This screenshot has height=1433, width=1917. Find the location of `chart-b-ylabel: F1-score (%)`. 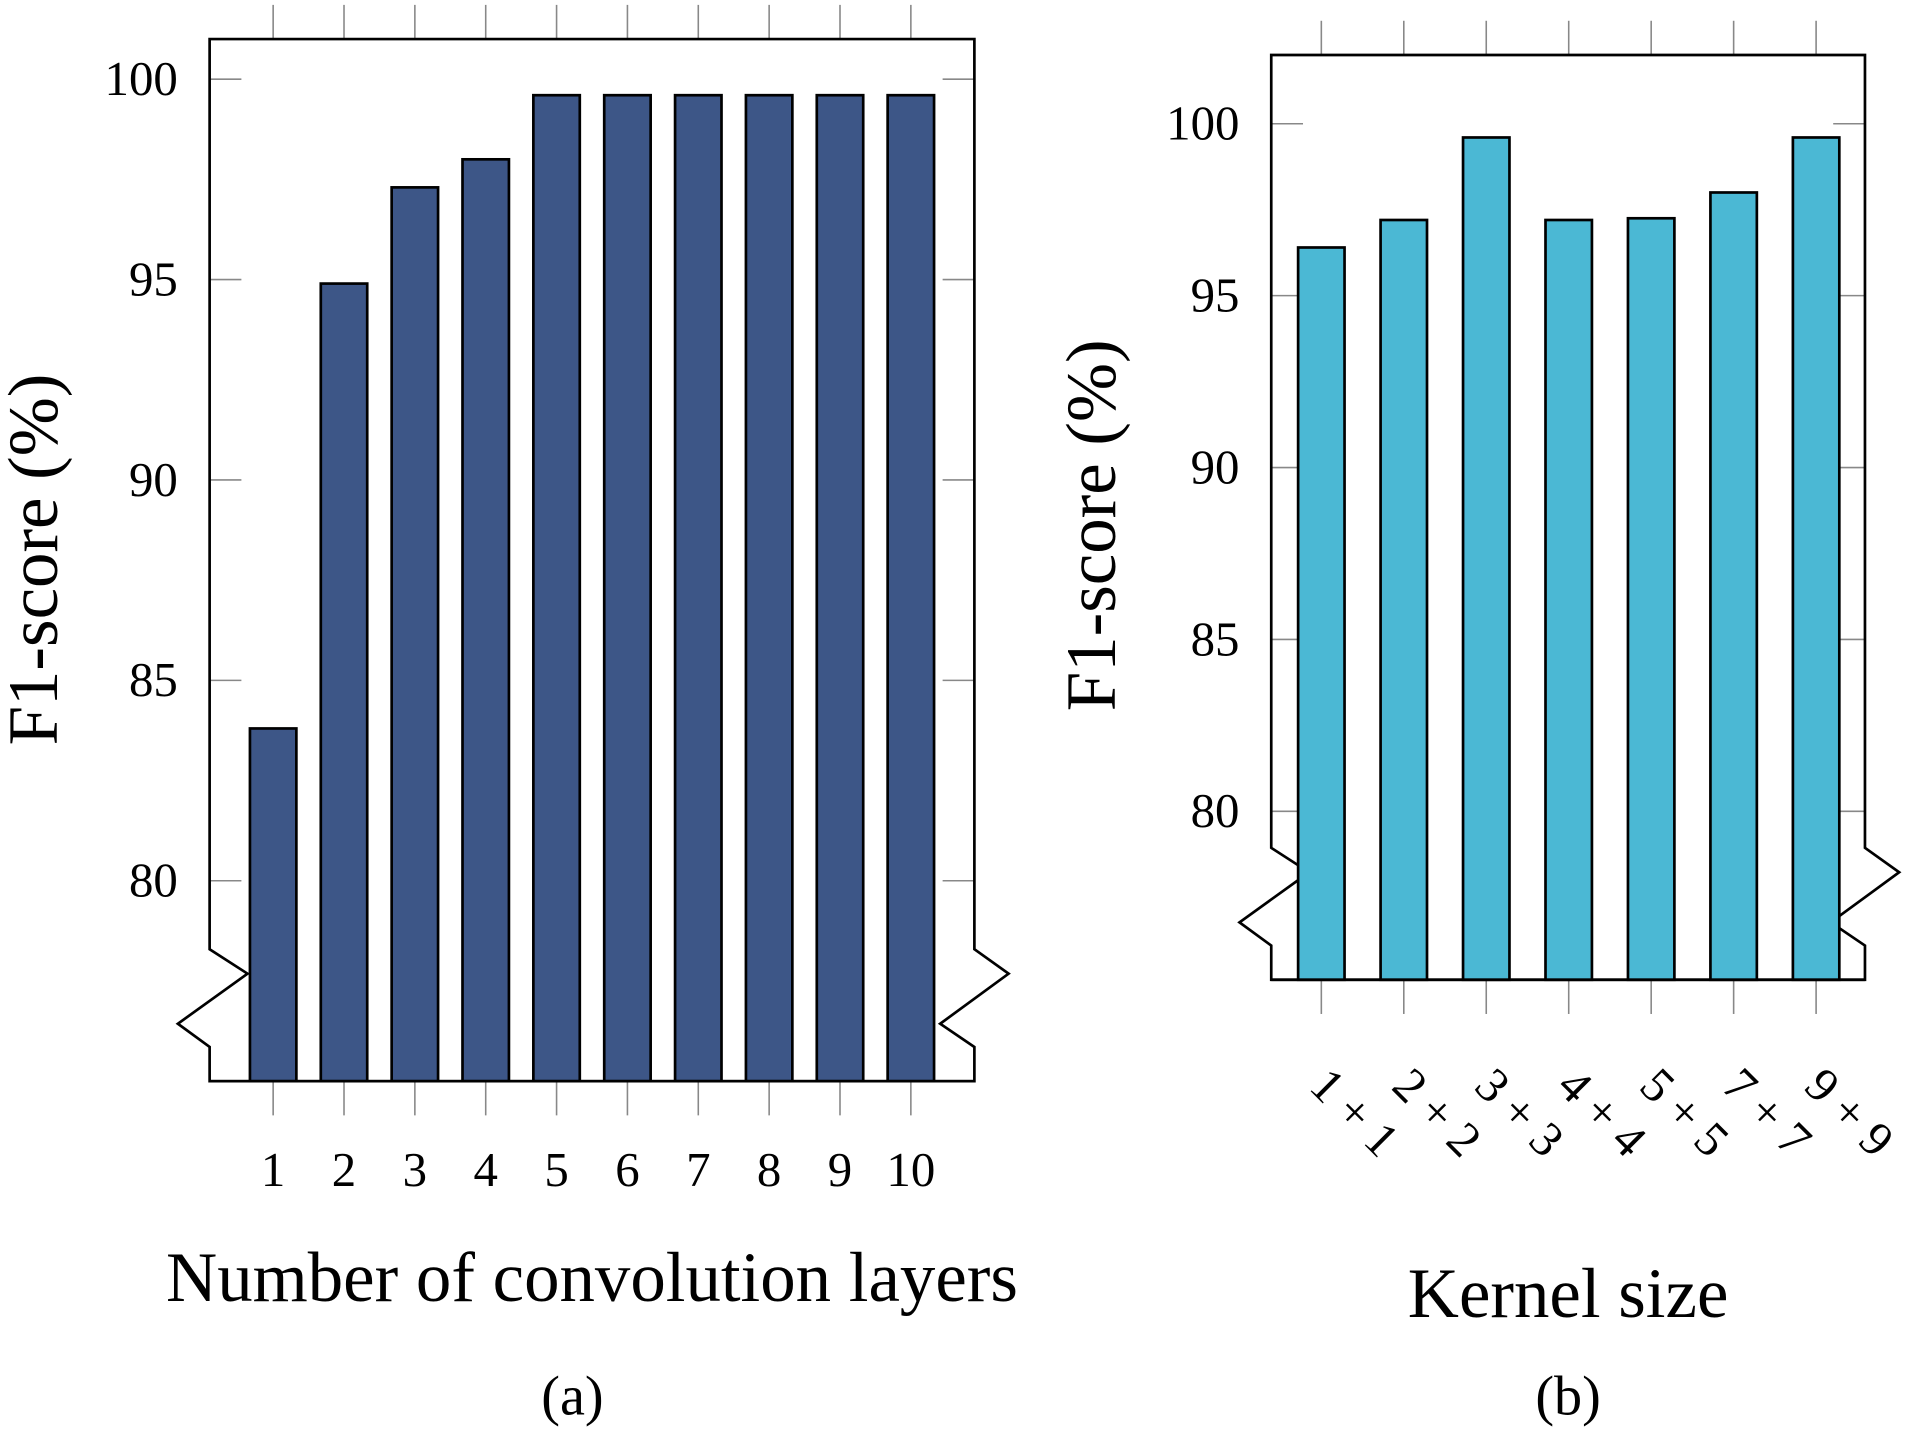

chart-b-ylabel: F1-score (%) is located at coordinates (1092, 525).